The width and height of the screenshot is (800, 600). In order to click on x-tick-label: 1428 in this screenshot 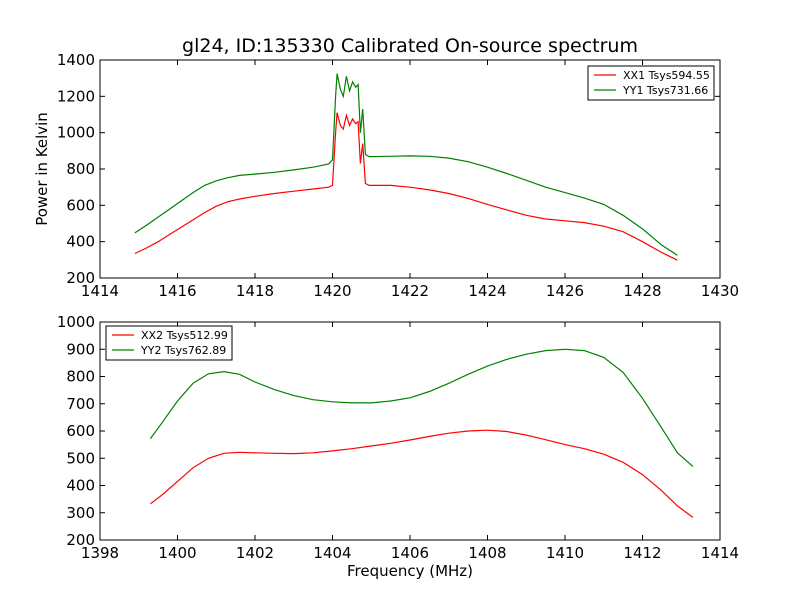, I will do `click(642, 291)`.